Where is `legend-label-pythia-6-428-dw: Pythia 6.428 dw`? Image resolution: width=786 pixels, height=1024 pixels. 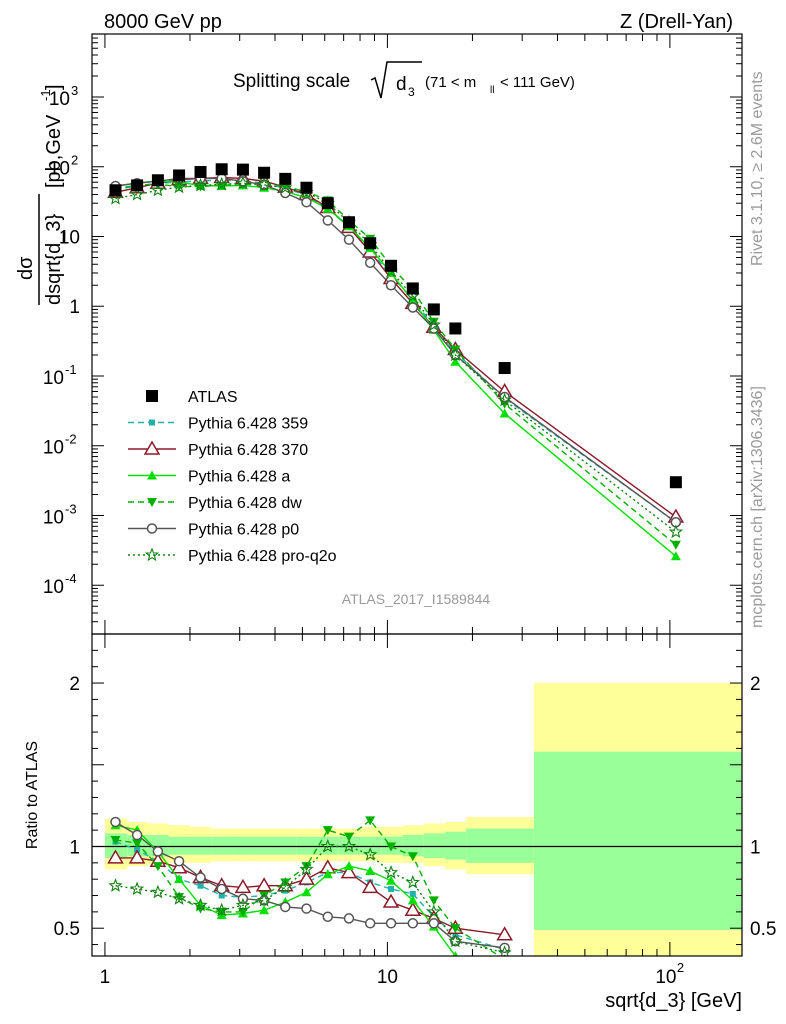 legend-label-pythia-6-428-dw: Pythia 6.428 dw is located at coordinates (245, 503).